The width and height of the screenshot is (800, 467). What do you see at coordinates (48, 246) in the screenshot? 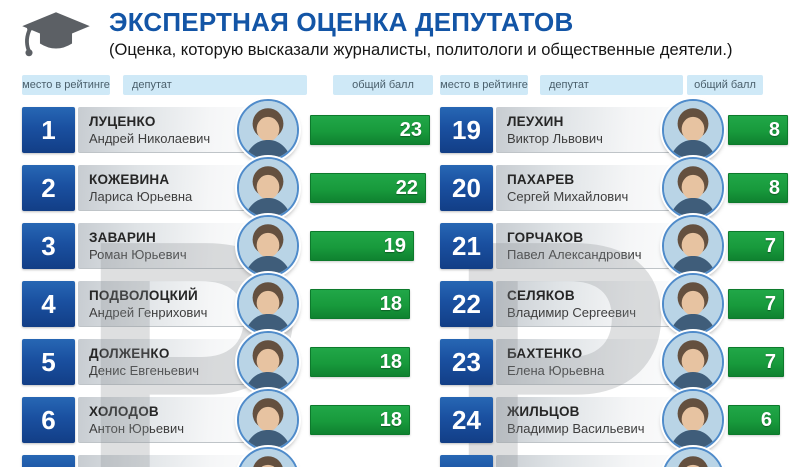
I see `rank-badge: 3` at bounding box center [48, 246].